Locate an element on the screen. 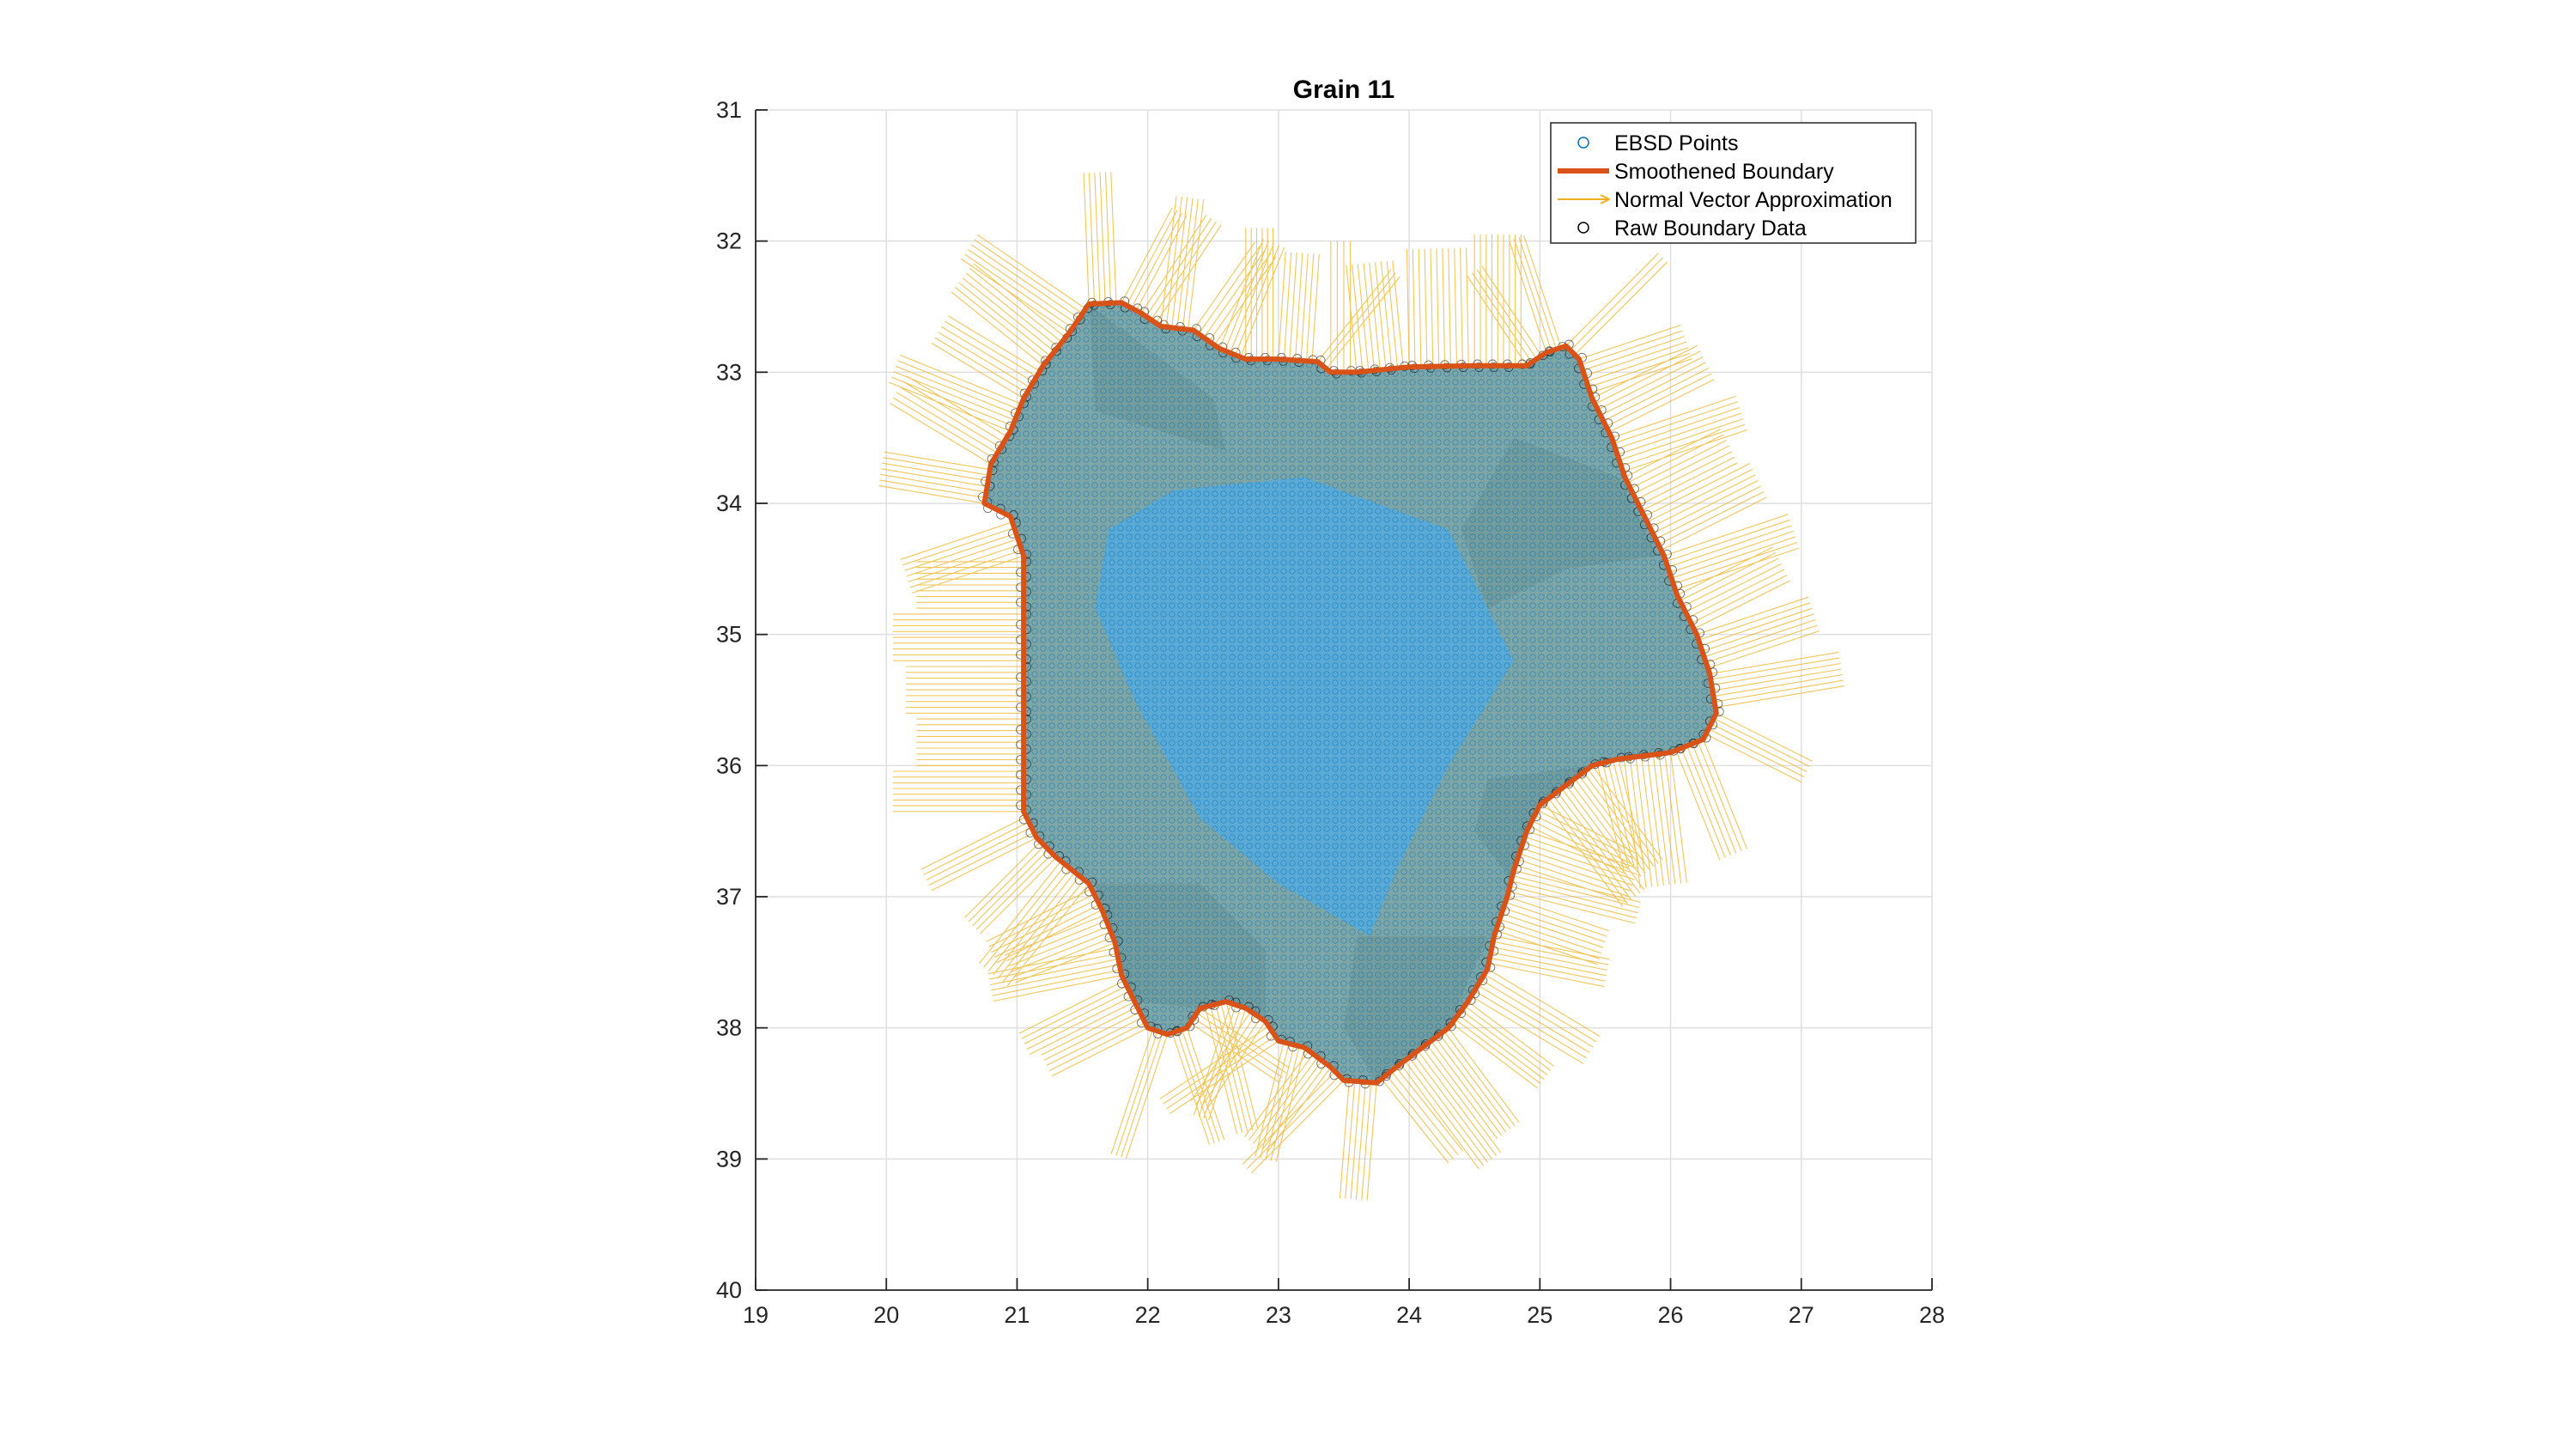 The width and height of the screenshot is (2576, 1443). x-tick-label: 22 is located at coordinates (1148, 1315).